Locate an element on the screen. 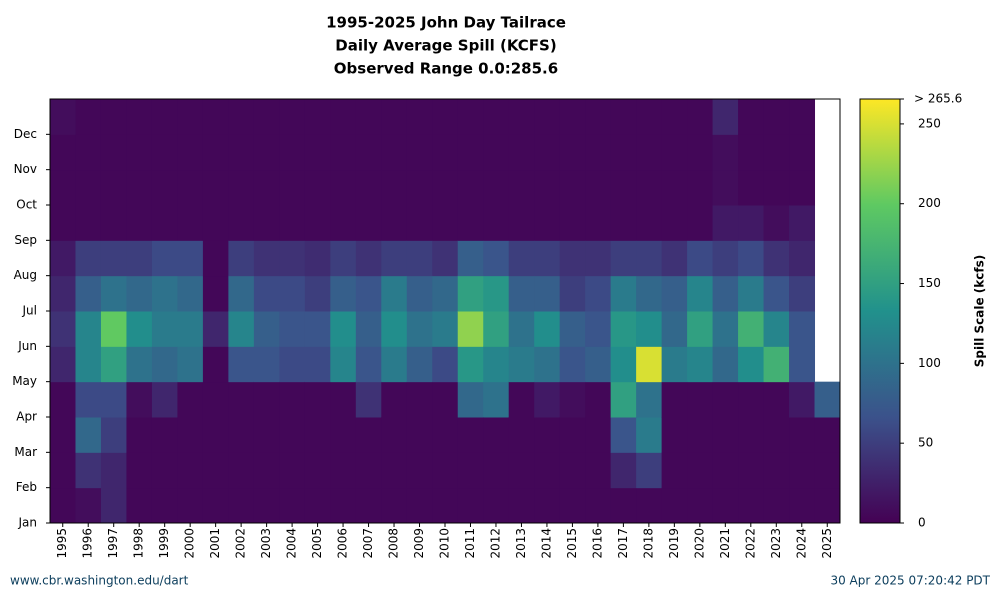 Image resolution: width=1000 pixels, height=600 pixels. x-tick-label: 2001 is located at coordinates (215, 543).